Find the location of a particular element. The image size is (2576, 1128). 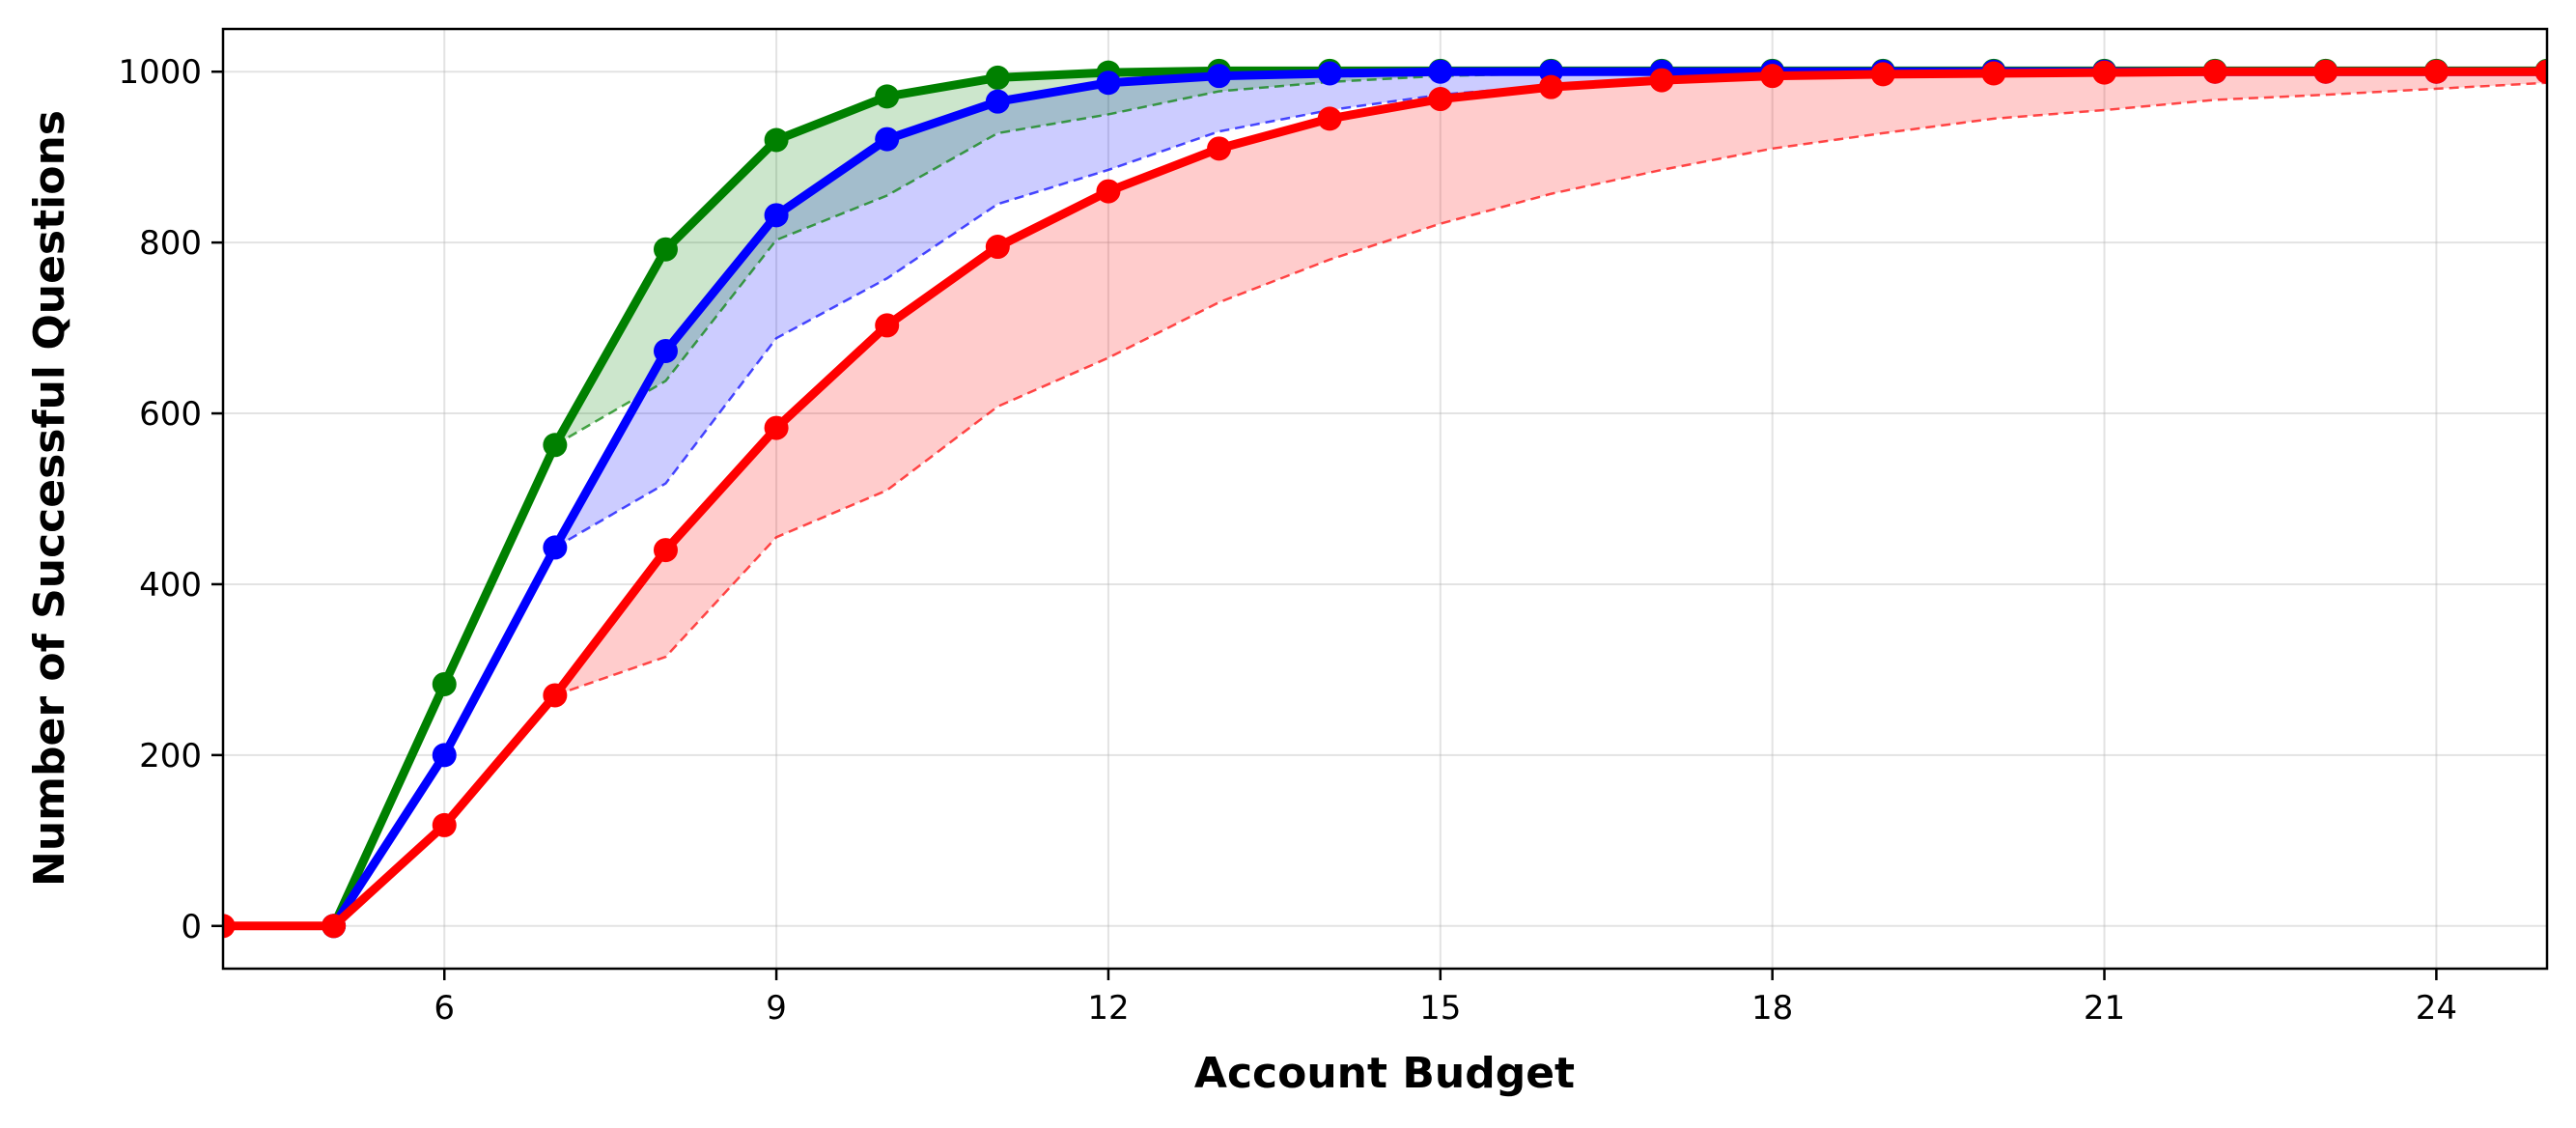

y-tick-label: 600 is located at coordinates (171, 414).